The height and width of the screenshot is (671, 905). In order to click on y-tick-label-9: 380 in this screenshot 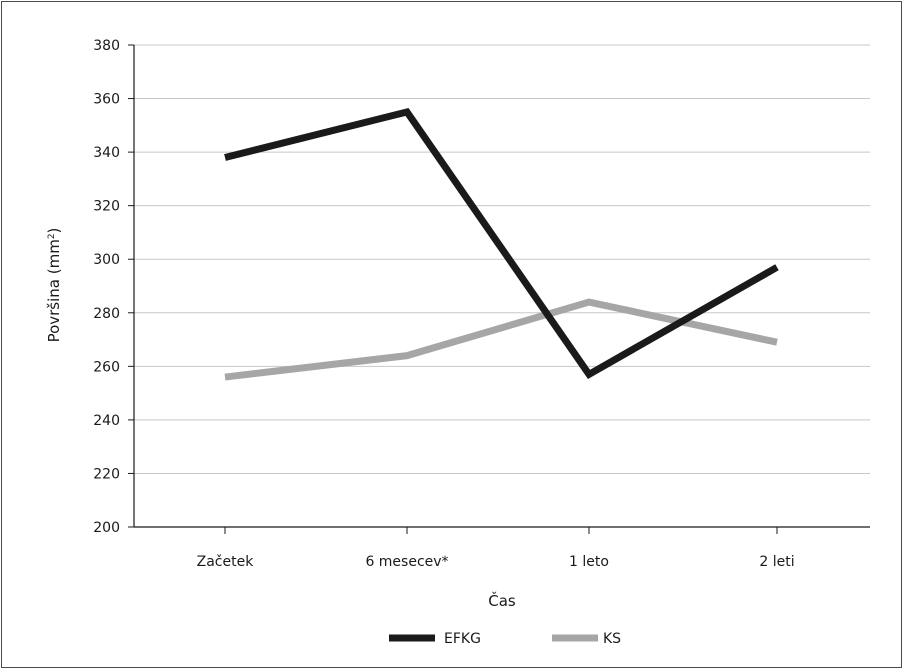, I will do `click(106, 46)`.